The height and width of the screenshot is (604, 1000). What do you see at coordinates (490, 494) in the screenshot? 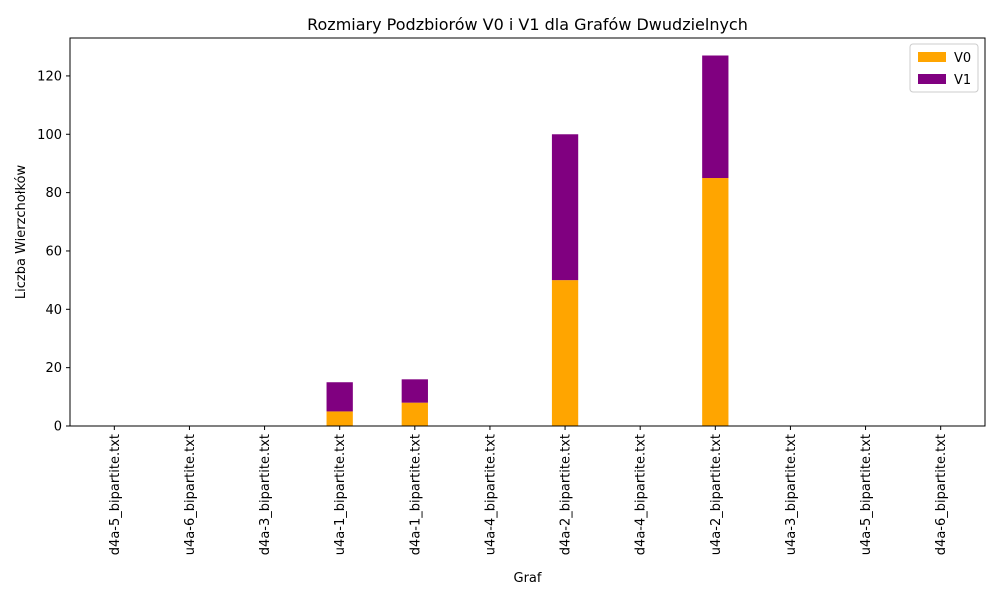
I see `x-tick-label: u4a-4_bipartite.txt` at bounding box center [490, 494].